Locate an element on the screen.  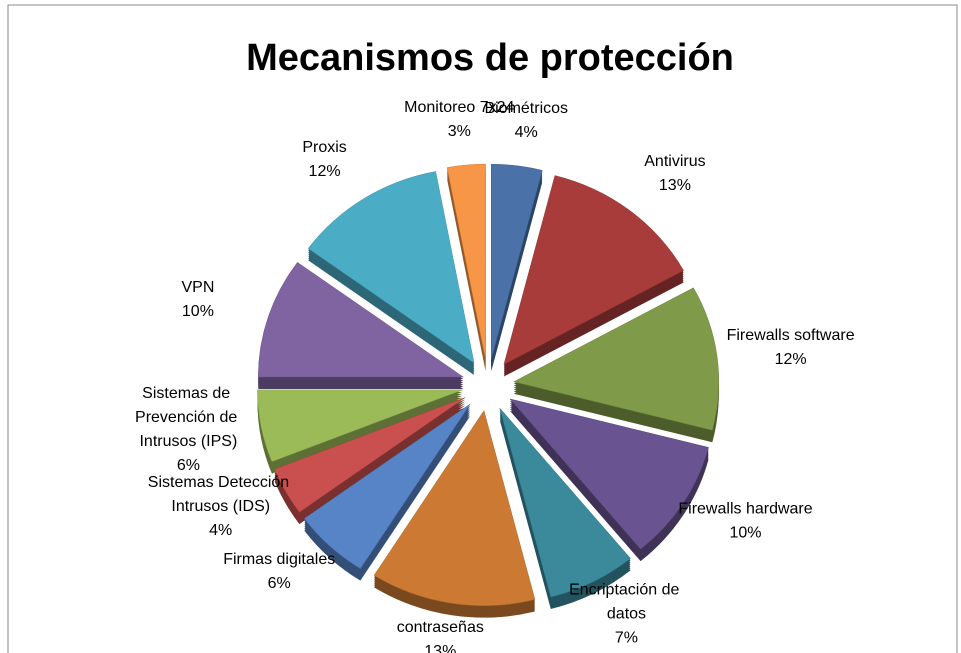
category-label-line: Intrusos (IPS) is located at coordinates (188, 441).